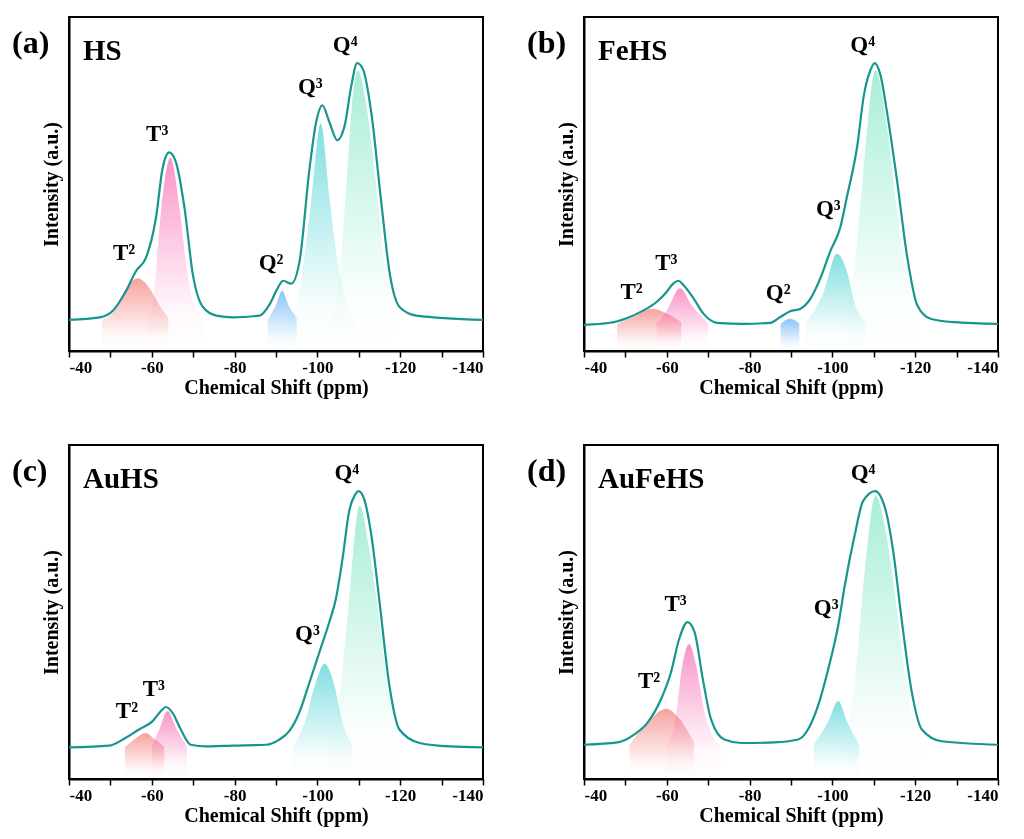  I want to click on chart-subtitle: HS, so click(102, 50).